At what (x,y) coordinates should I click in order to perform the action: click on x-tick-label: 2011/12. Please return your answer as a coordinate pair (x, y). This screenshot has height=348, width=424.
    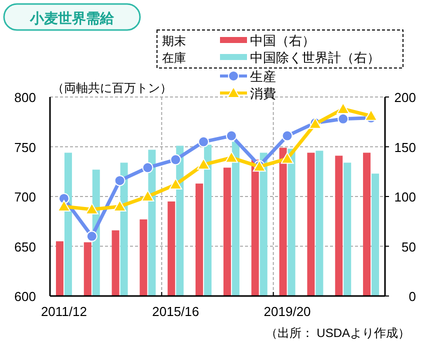
    Looking at the image, I should click on (63, 311).